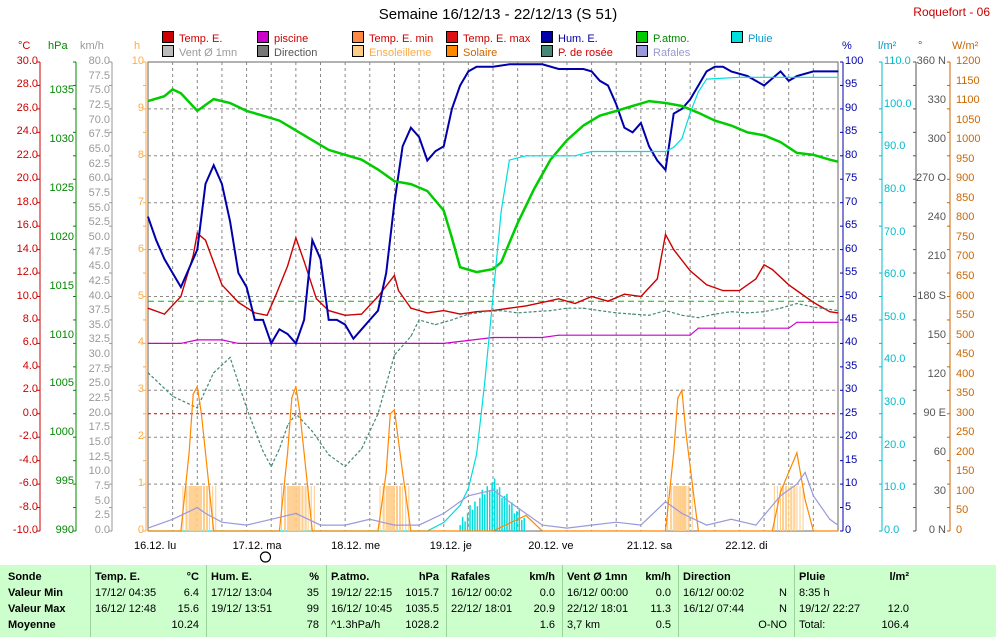 This screenshot has width=996, height=637. What do you see at coordinates (851, 178) in the screenshot?
I see `humidity-tick: 75` at bounding box center [851, 178].